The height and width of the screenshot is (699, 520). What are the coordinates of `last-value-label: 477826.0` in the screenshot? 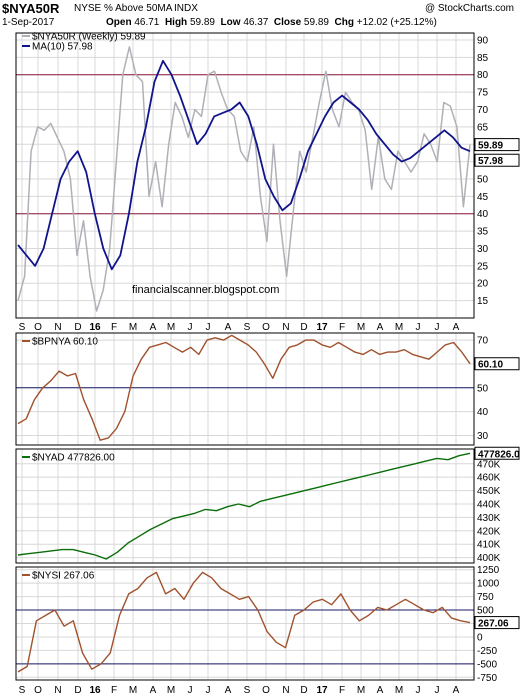 It's located at (499, 454).